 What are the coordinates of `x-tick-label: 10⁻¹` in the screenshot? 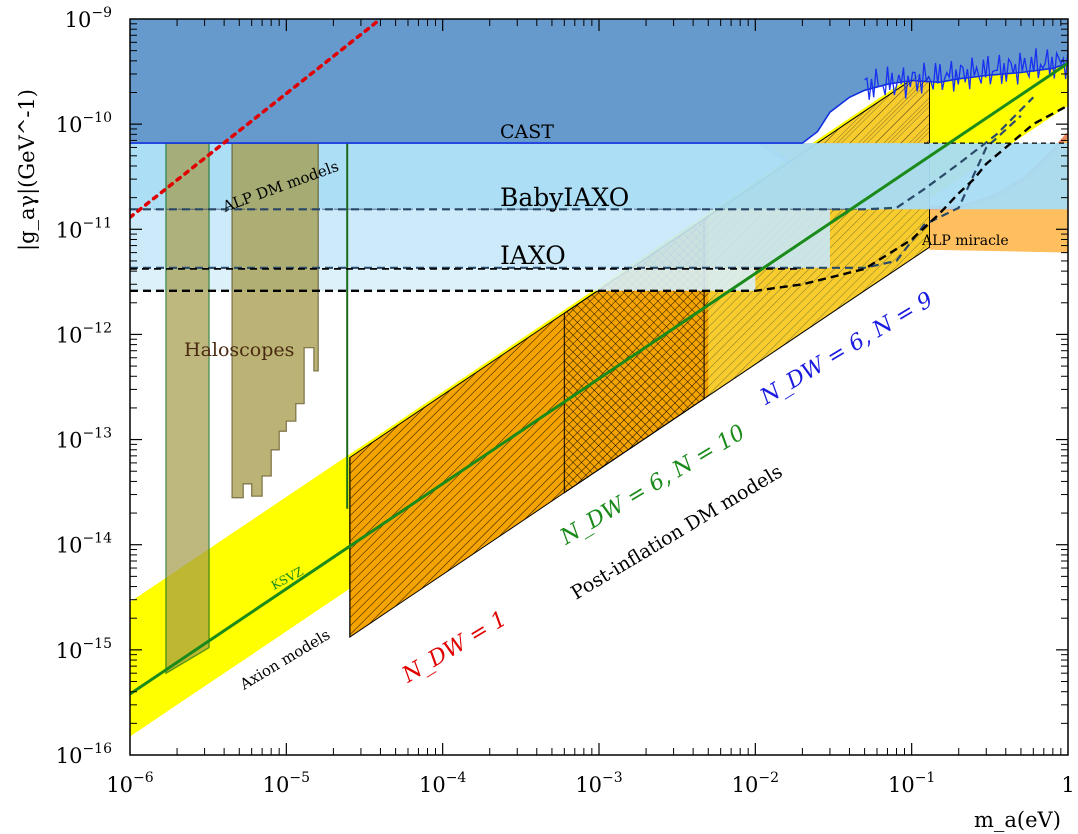 It's located at (911, 783).